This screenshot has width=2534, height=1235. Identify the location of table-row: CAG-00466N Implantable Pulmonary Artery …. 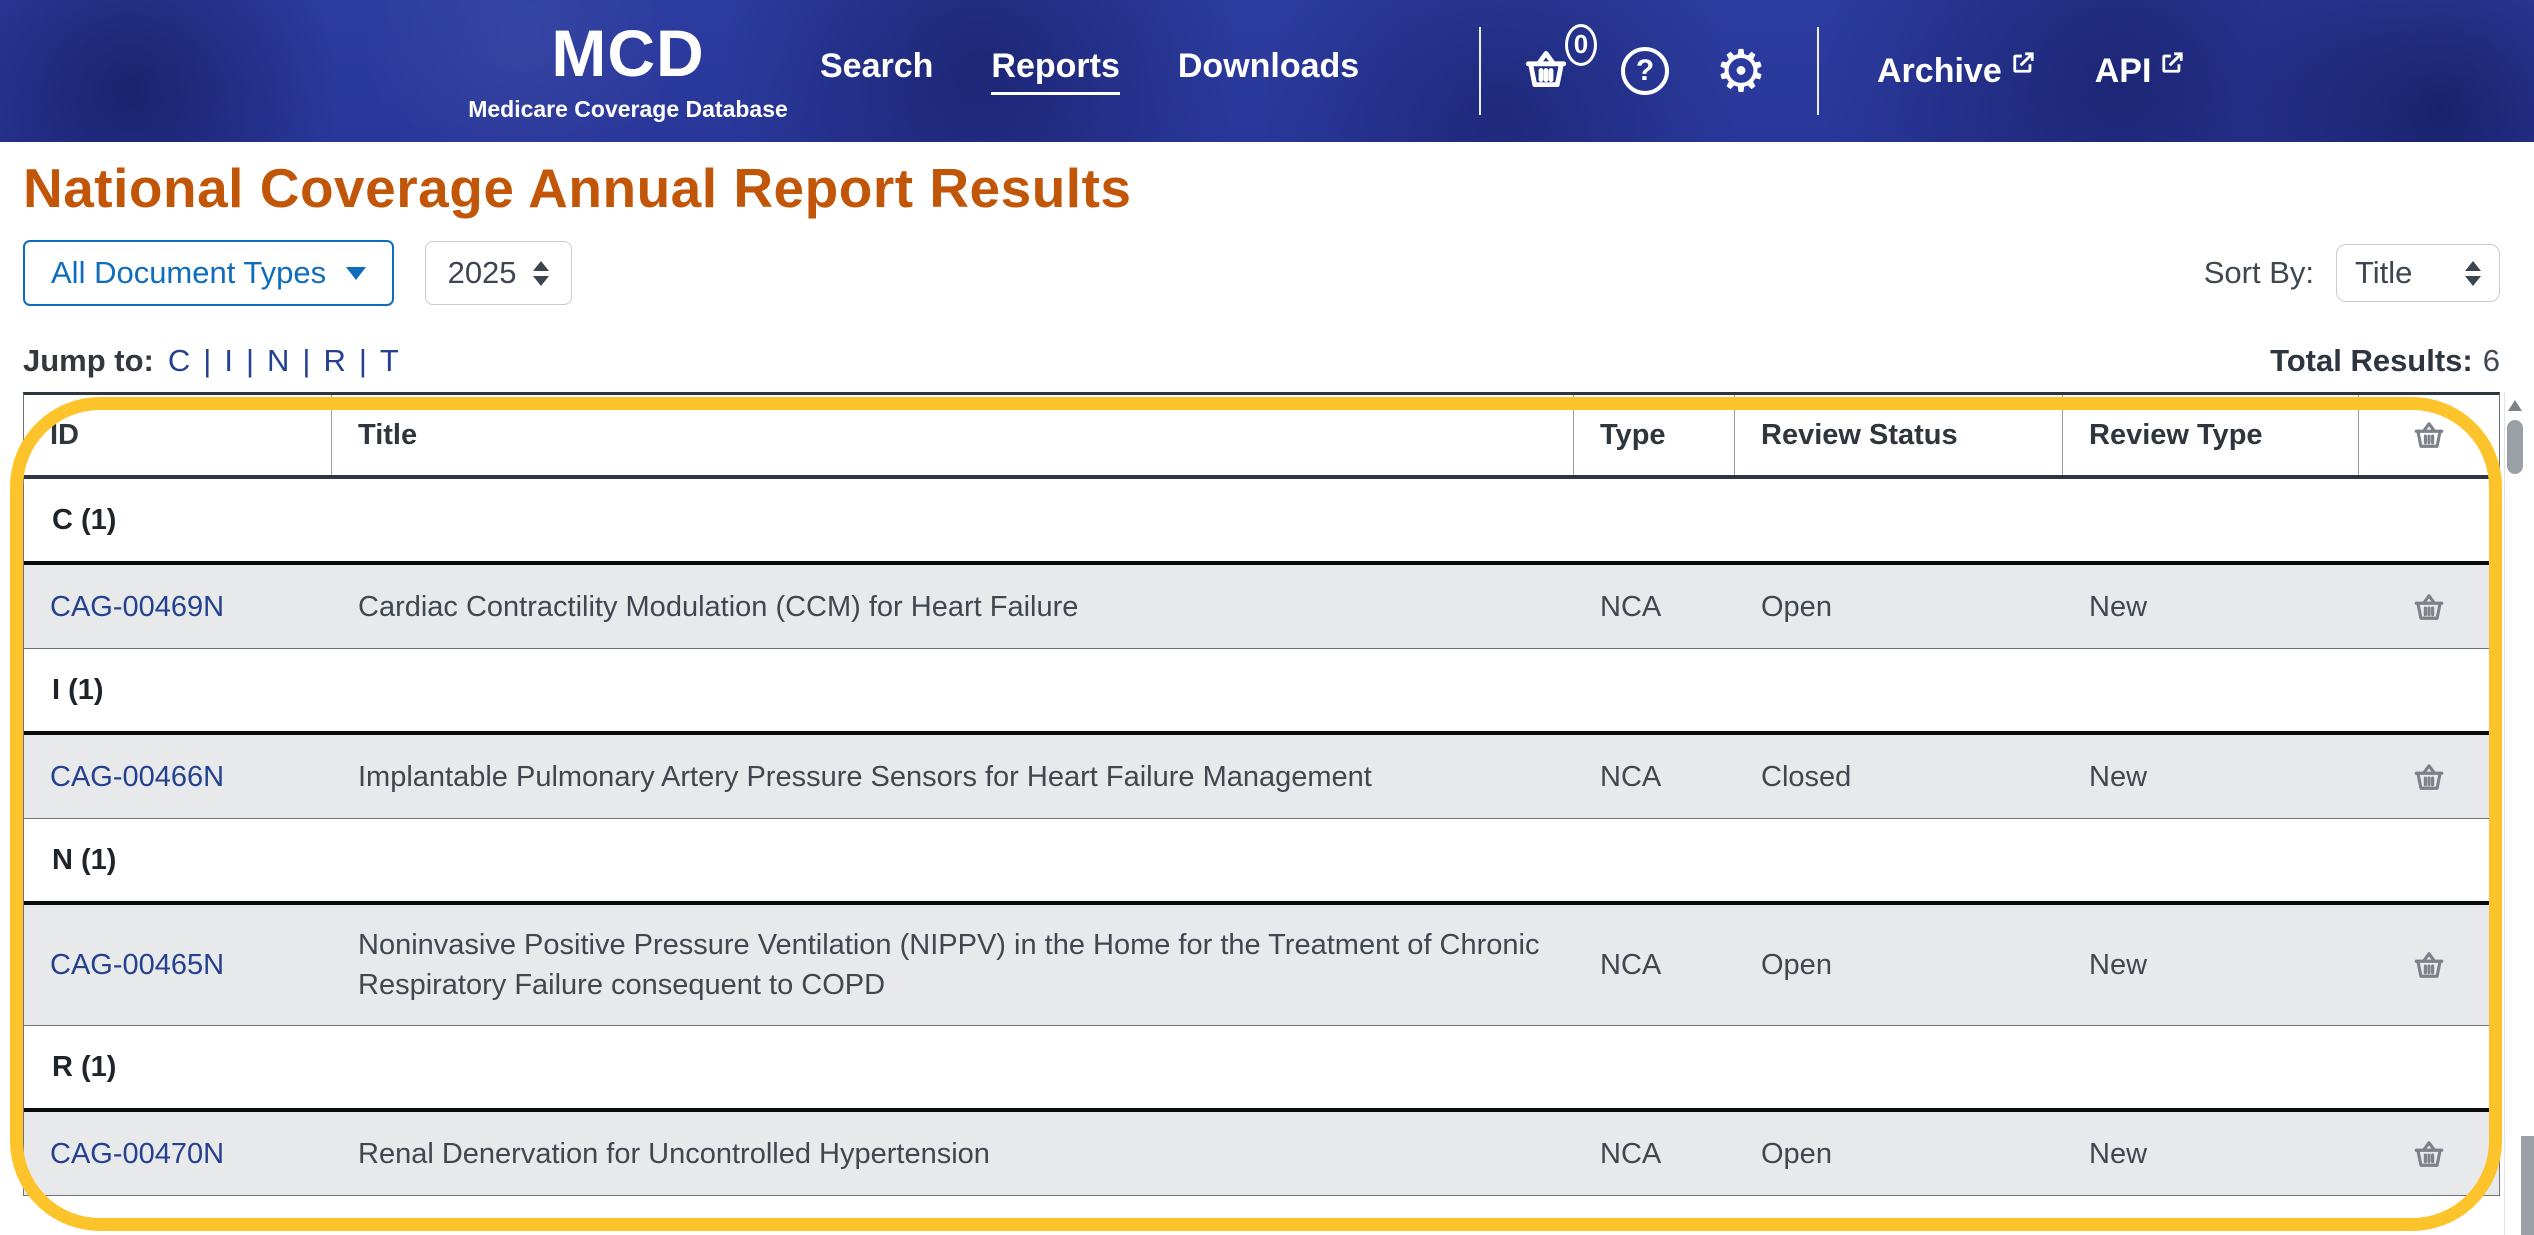
(1261, 775).